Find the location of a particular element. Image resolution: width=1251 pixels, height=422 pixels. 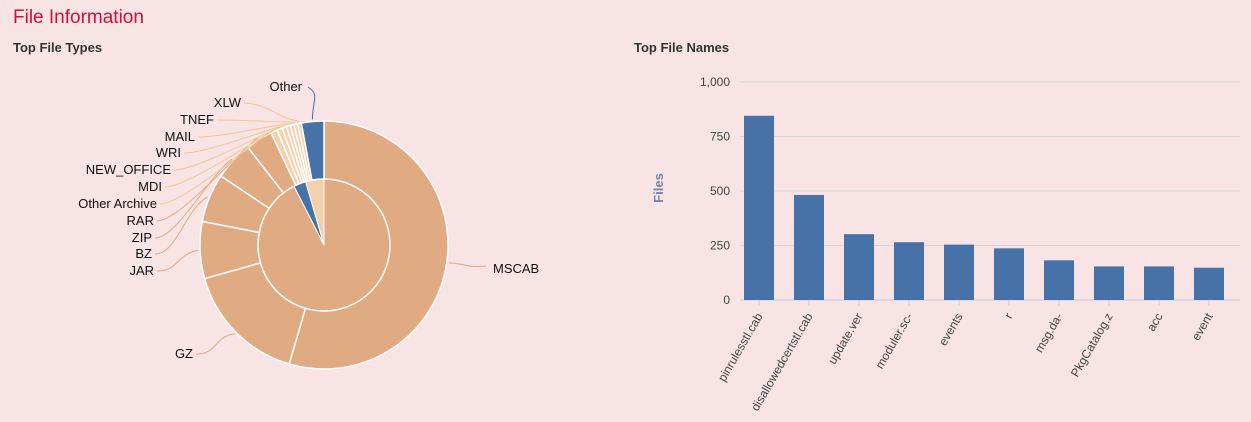

x-tick-label: msg.da- is located at coordinates (1049, 333).